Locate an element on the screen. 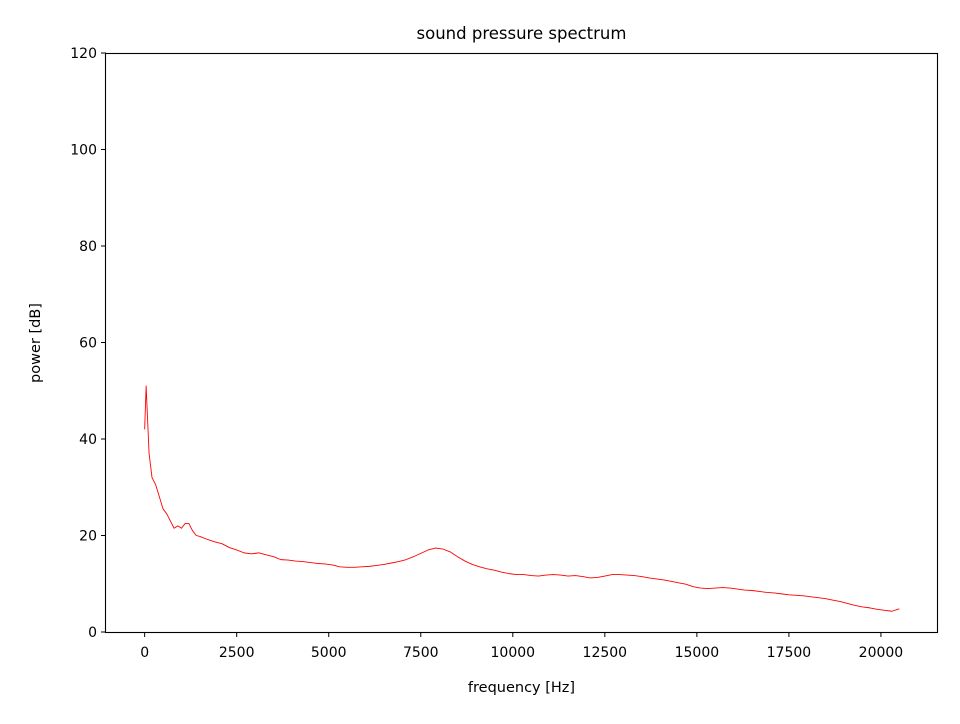 Image resolution: width=960 pixels, height=724 pixels. y-tick-label: 60 is located at coordinates (88, 344).